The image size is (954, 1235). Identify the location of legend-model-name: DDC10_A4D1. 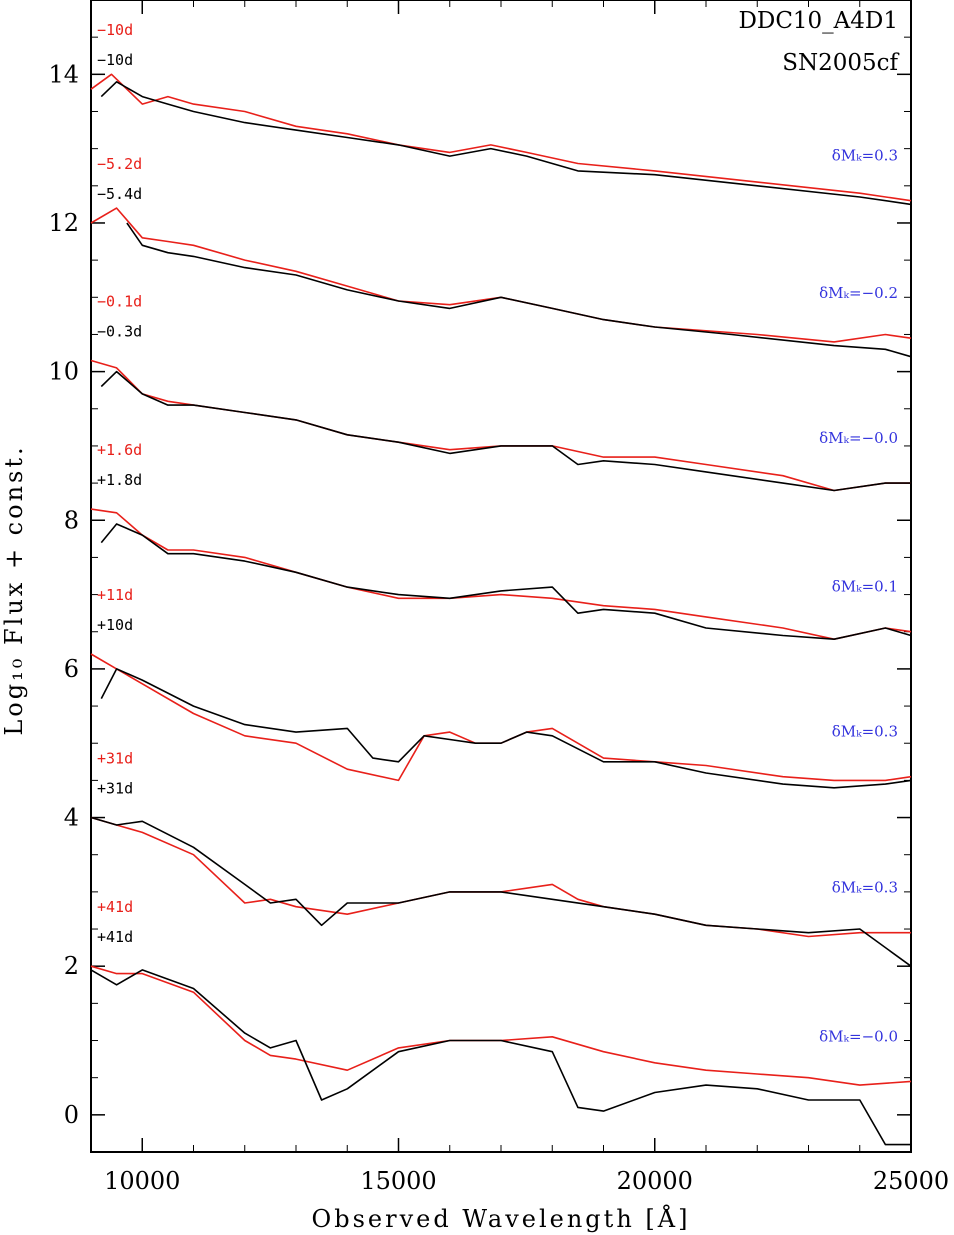
(818, 21).